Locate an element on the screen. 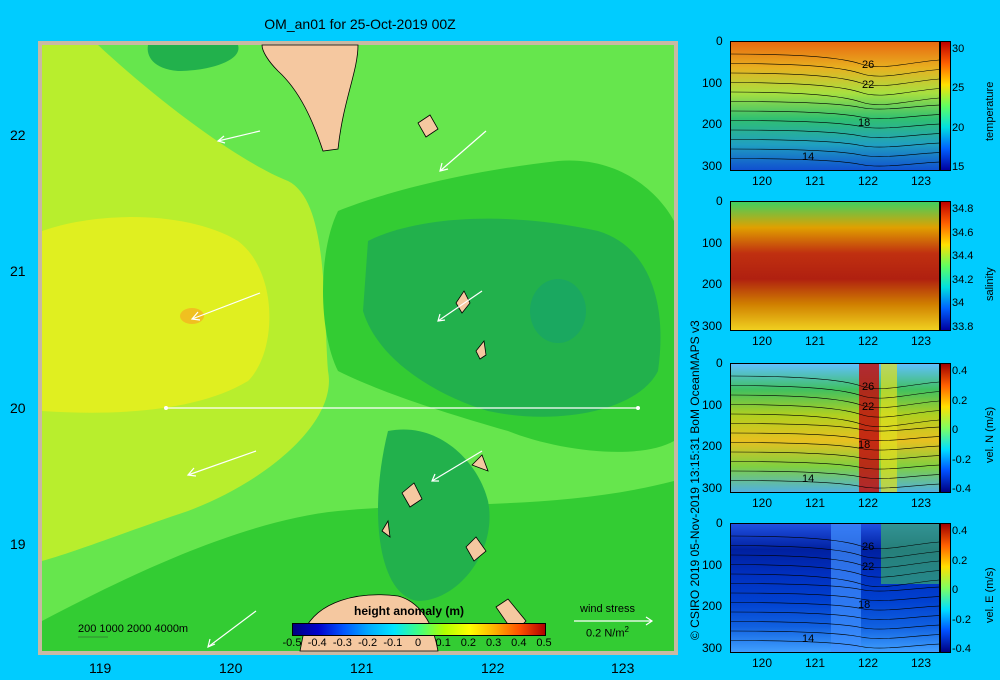  vel-n-colorbar-label: vel. N (m/s) is located at coordinates (990, 434).